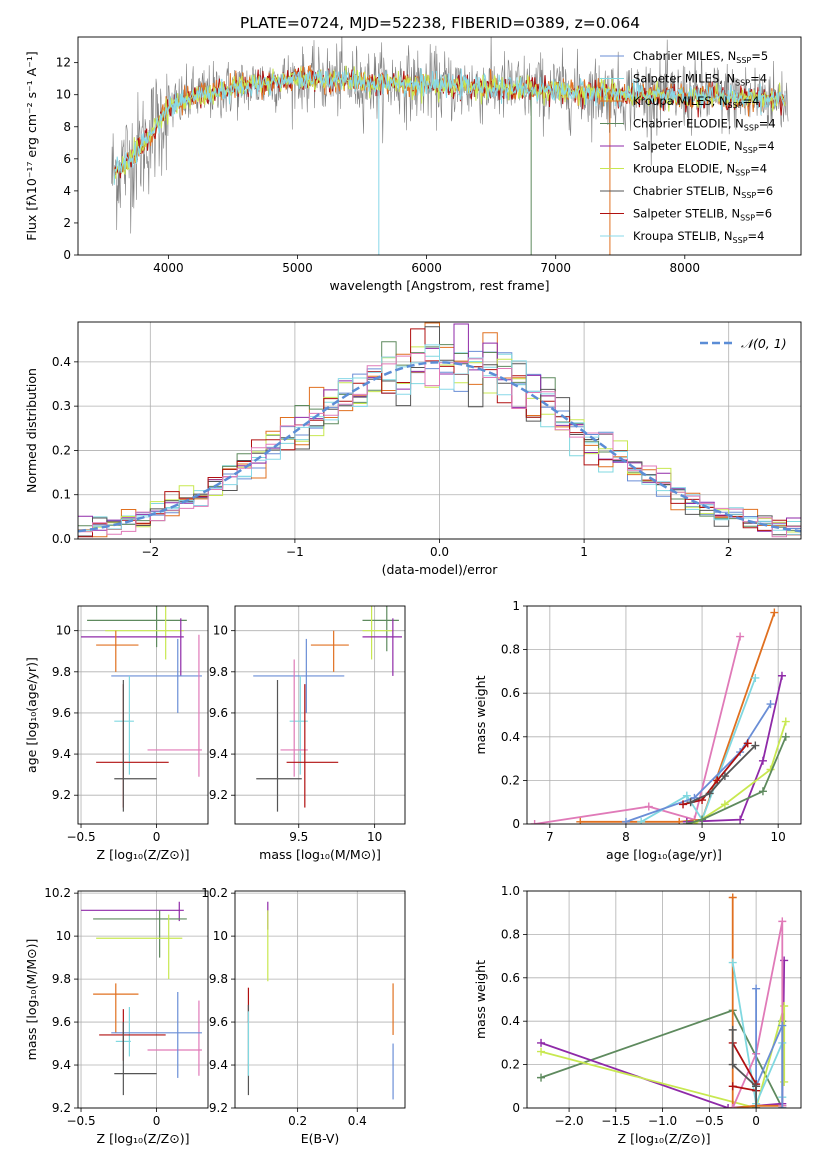 The image size is (819, 1170). I want to click on plot-area-mass-vs-Z, so click(141, 998).